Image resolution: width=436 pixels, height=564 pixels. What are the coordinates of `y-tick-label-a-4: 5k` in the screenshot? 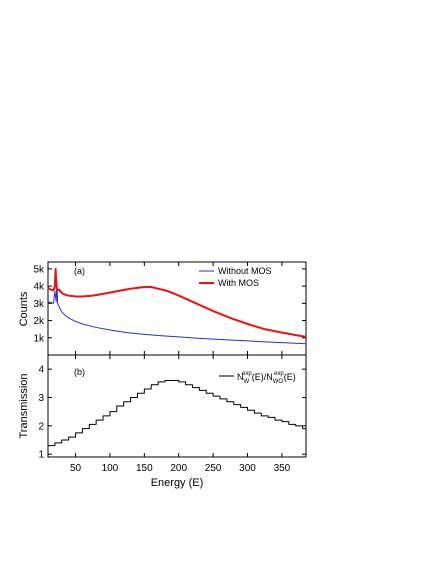 It's located at (39, 269).